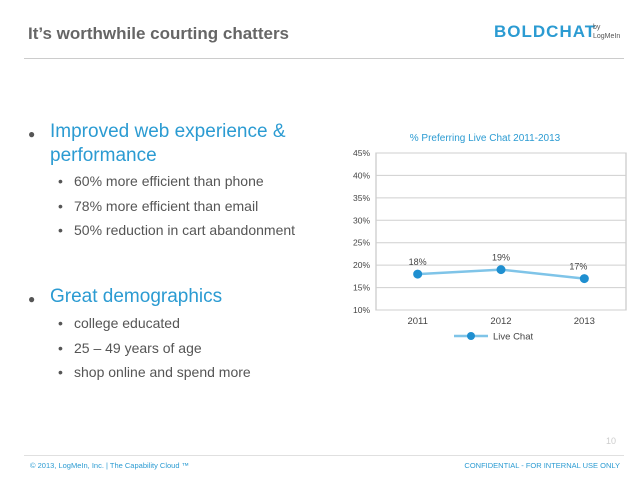 The image size is (638, 479). What do you see at coordinates (578, 267) in the screenshot?
I see `data-label: 17%` at bounding box center [578, 267].